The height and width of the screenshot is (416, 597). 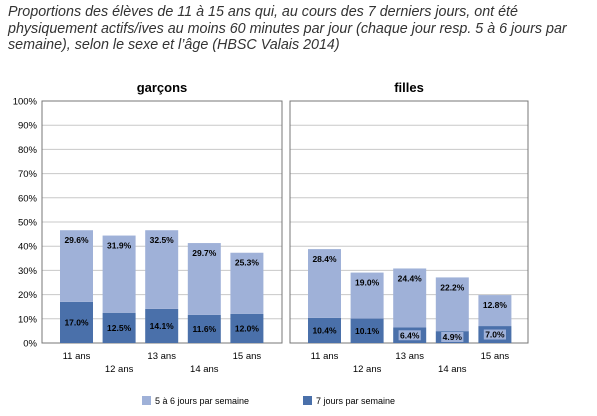 I want to click on y-tick-label: 40%, so click(x=28, y=247).